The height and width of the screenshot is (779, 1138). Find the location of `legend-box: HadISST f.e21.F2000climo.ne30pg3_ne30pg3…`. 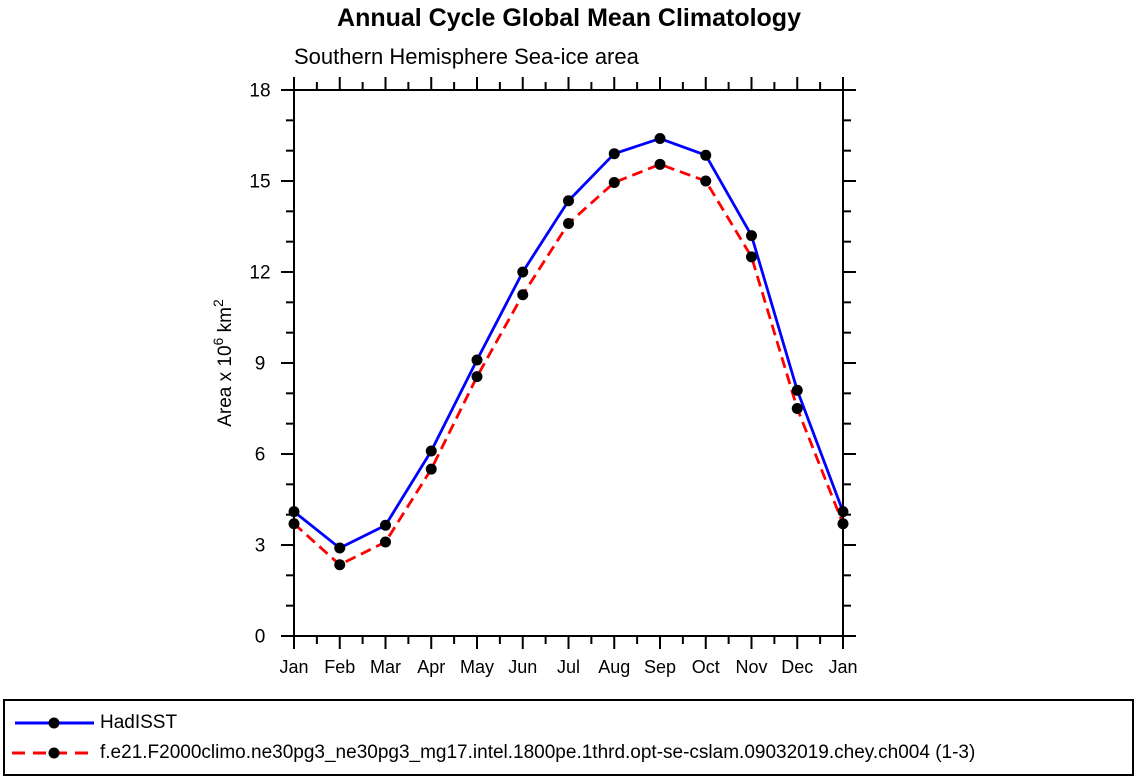

legend-box: HadISST f.e21.F2000climo.ne30pg3_ne30pg3… is located at coordinates (568, 737).